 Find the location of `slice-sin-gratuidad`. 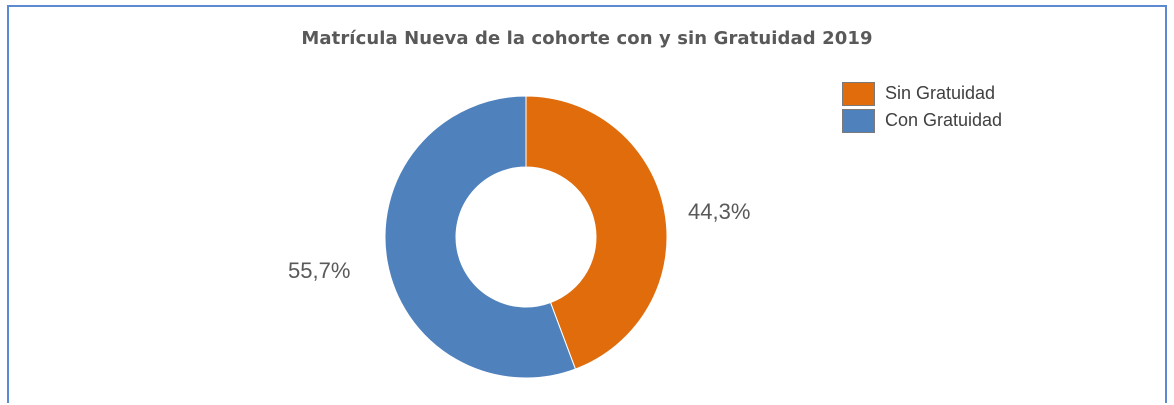

slice-sin-gratuidad is located at coordinates (596, 232).